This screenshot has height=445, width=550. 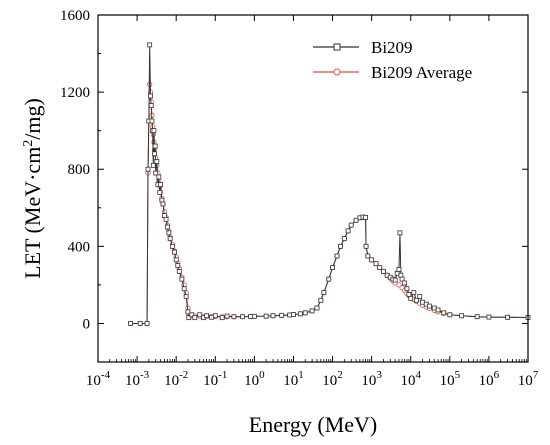 I want to click on legend-bi209-average-label: Bi209 Average, so click(x=421, y=72).